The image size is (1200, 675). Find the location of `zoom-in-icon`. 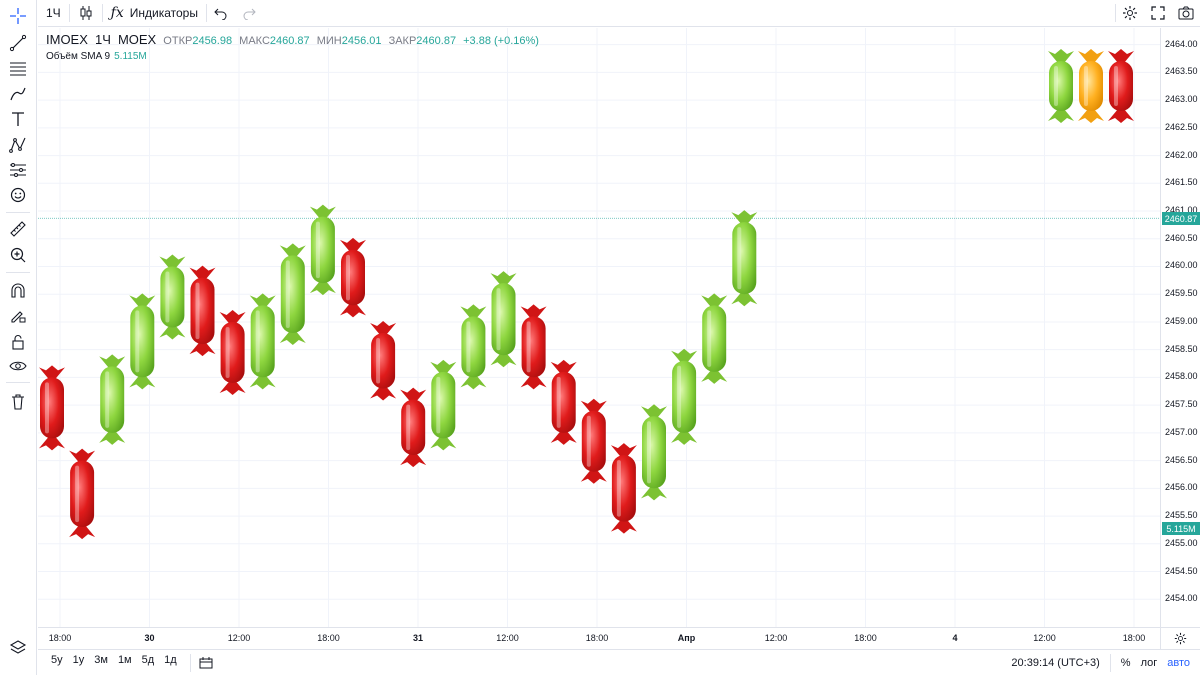

zoom-in-icon is located at coordinates (18, 255).